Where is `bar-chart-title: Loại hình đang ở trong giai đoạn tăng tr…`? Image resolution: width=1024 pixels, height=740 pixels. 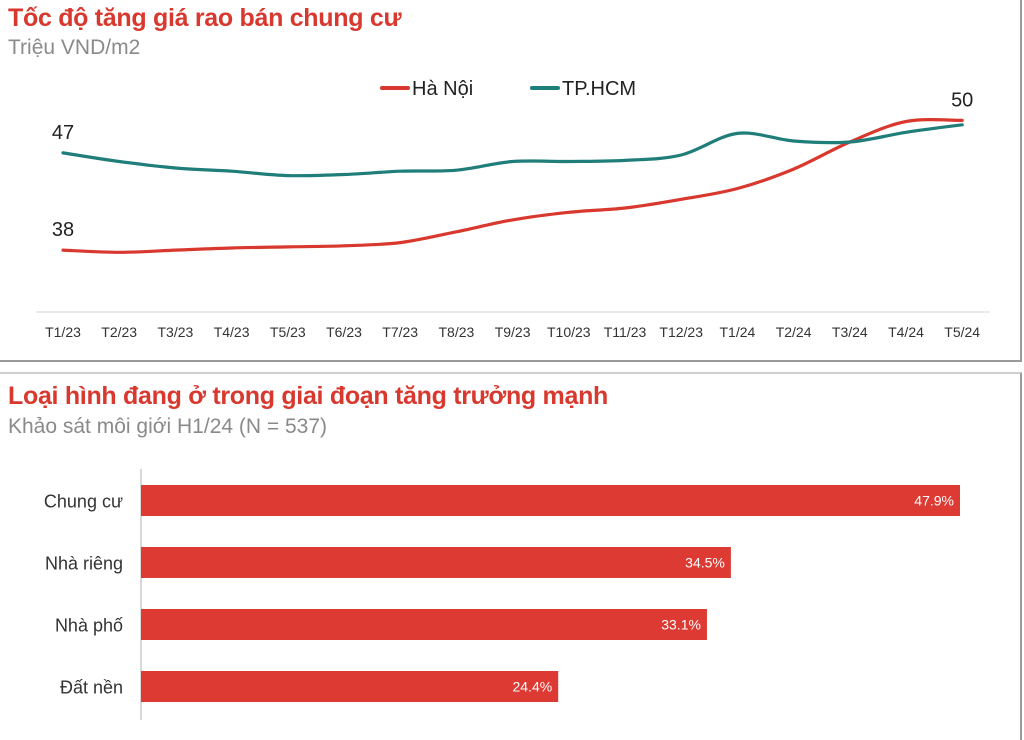
bar-chart-title: Loại hình đang ở trong giai đoạn tăng tr… is located at coordinates (308, 396).